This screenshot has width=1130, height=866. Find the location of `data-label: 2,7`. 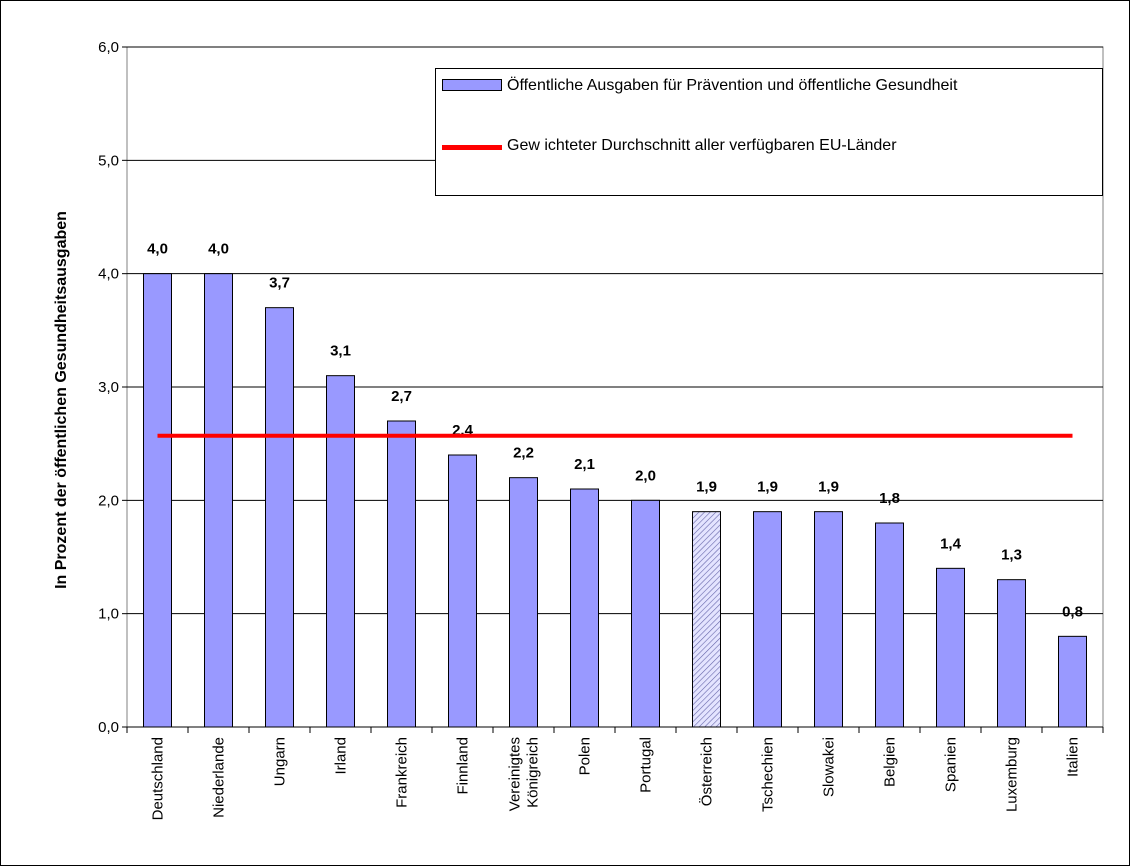

data-label: 2,7 is located at coordinates (401, 396).